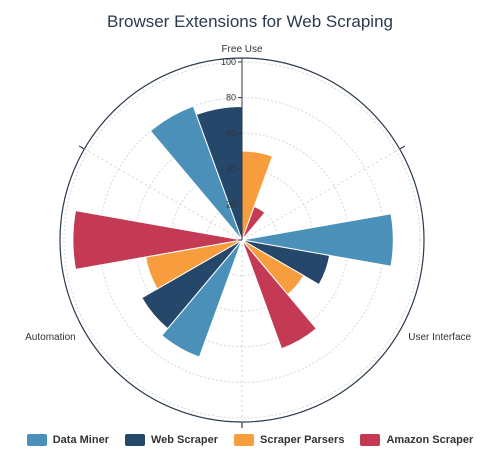 The image size is (500, 468). What do you see at coordinates (250, 21) in the screenshot?
I see `chart-title: Browser Extensions for Web Scraping` at bounding box center [250, 21].